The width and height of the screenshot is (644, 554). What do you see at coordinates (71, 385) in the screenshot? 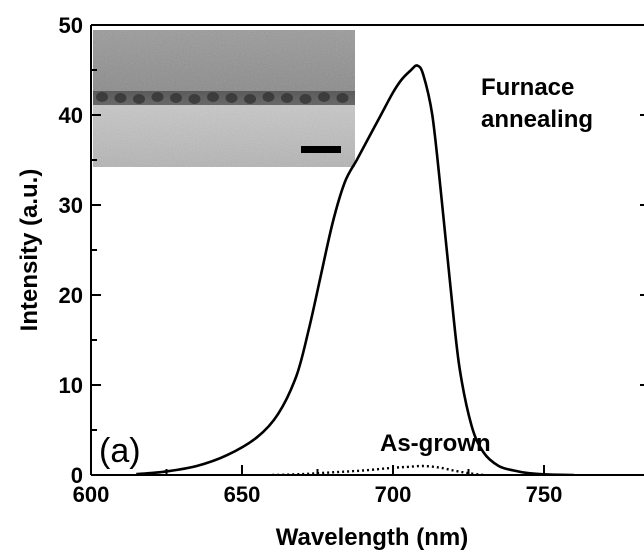
I see `y-tick-label-10: 10` at bounding box center [71, 385].